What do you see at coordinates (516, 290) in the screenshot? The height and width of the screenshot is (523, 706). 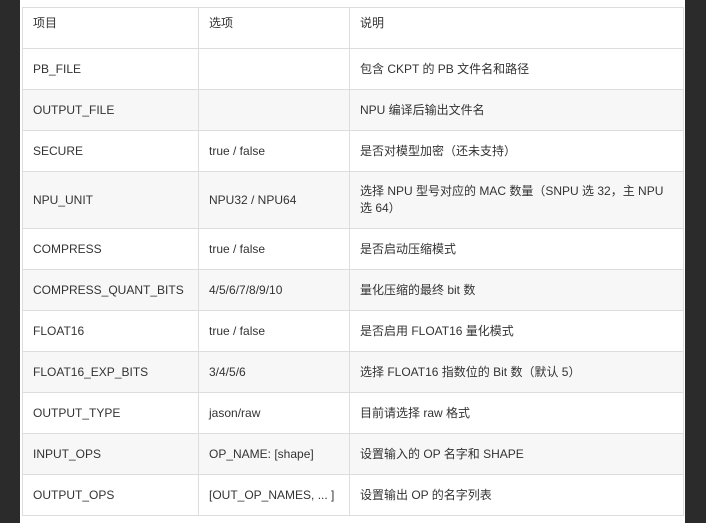 I see `cell-description: 量化压缩的最终 bit 数` at bounding box center [516, 290].